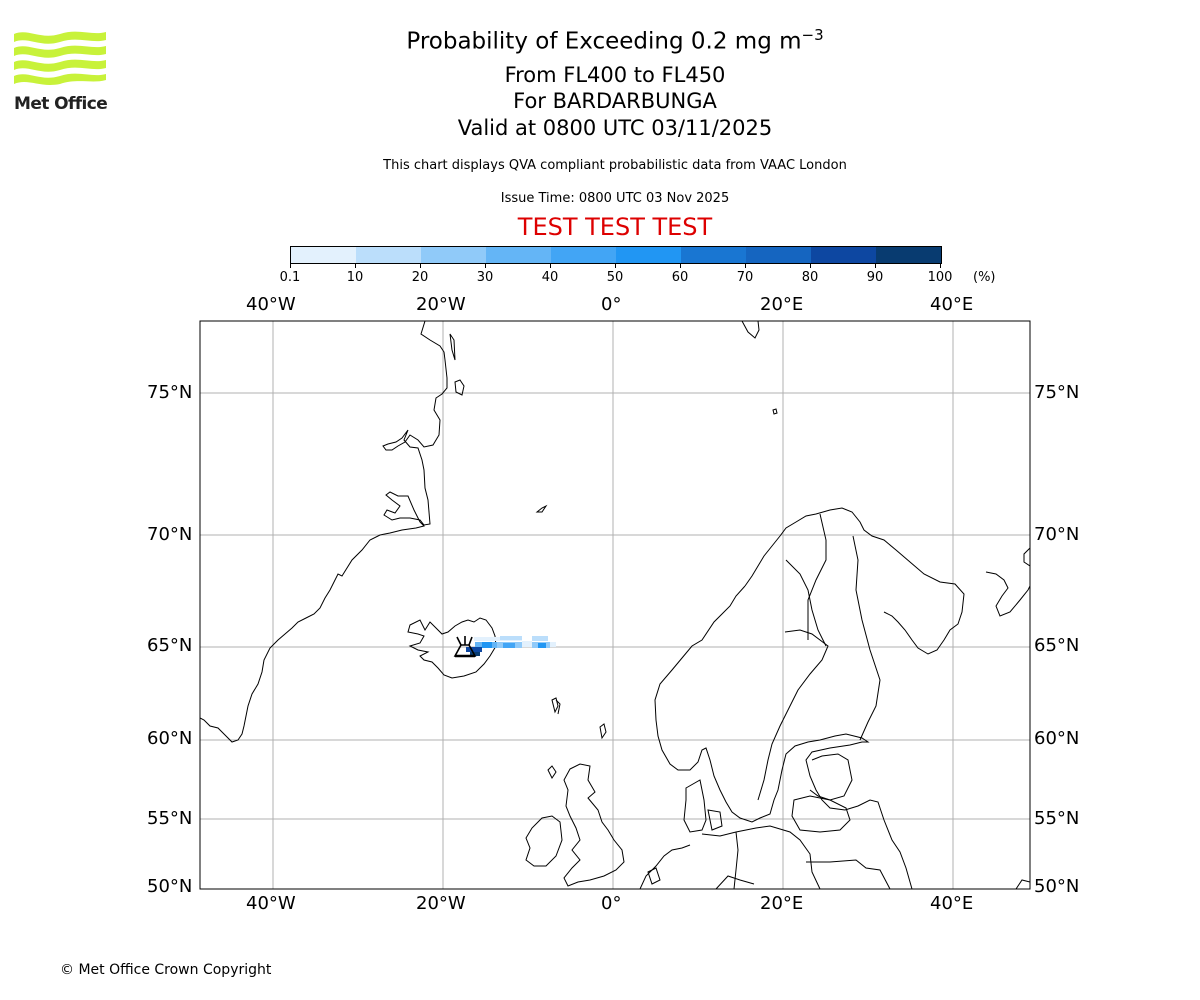  What do you see at coordinates (611, 304) in the screenshot?
I see `lon-label-top-0: 0°` at bounding box center [611, 304].